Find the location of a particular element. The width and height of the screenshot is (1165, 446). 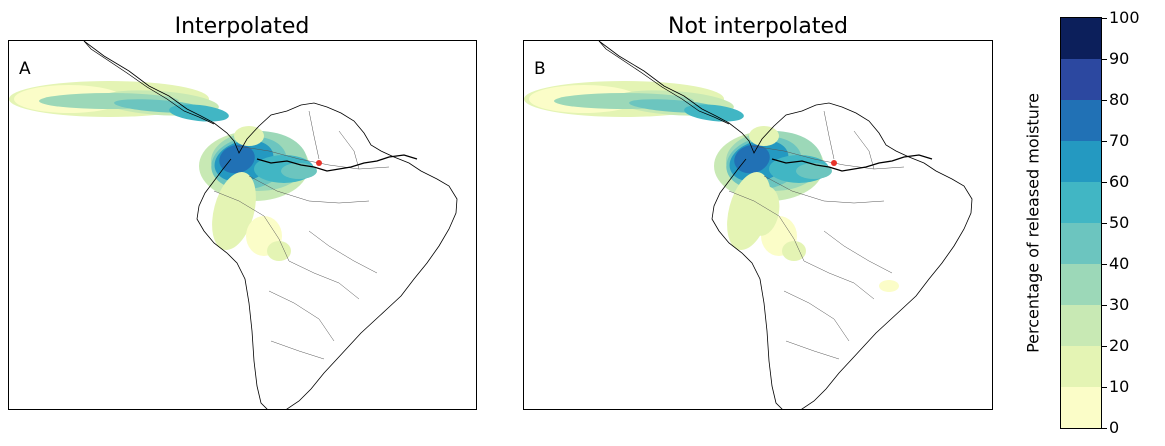

colorbar-tick-label: 70 is located at coordinates (1119, 140).